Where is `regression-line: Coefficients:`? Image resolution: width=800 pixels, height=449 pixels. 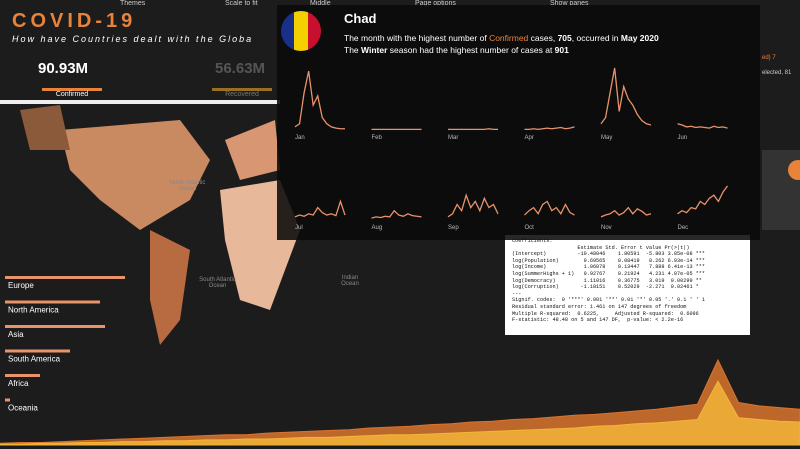 regression-line: Coefficients: is located at coordinates (532, 241).